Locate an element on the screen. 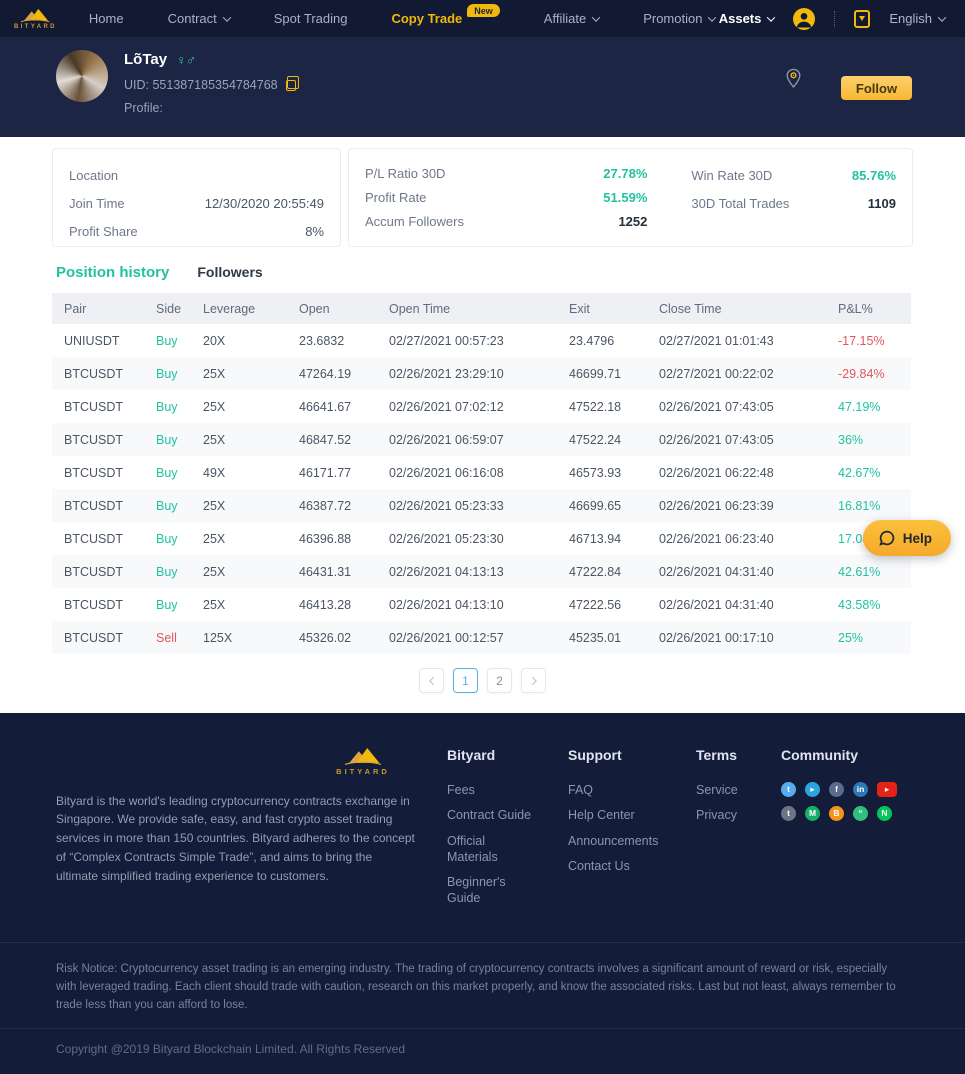 Image resolution: width=965 pixels, height=1074 pixels. nav-item-contract: Contract is located at coordinates (199, 18).